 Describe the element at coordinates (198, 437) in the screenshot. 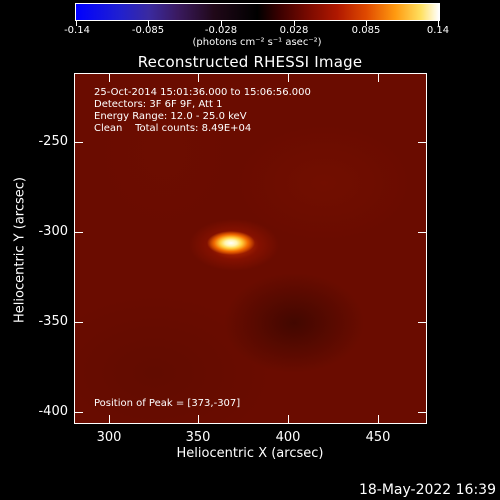

I see `x-tick-label: 350` at that location.